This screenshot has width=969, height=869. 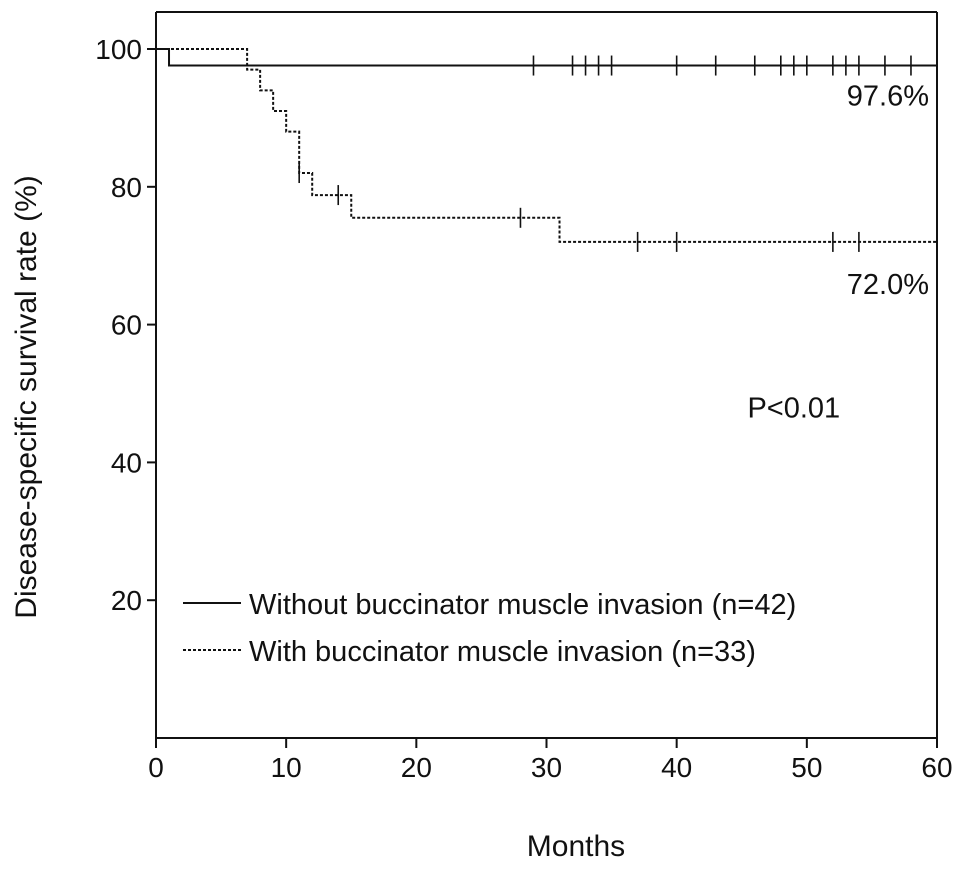 I want to click on x-axis-title: Months, so click(x=576, y=846).